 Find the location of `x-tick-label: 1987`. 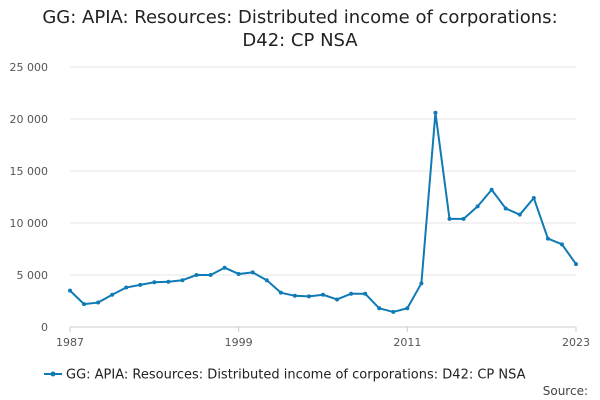

x-tick-label: 1987 is located at coordinates (70, 342).